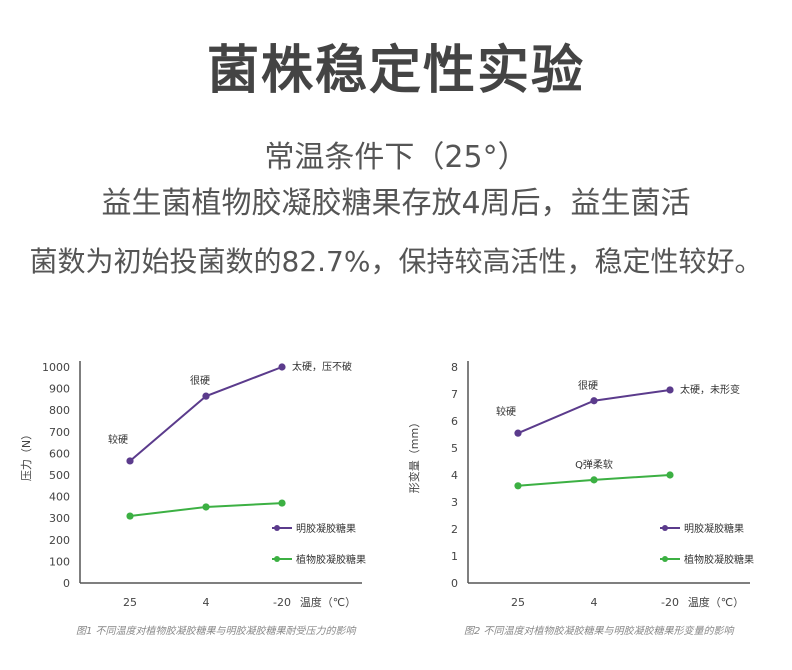 The image size is (792, 670). What do you see at coordinates (59, 410) in the screenshot?
I see `chart1-y-tick-label: 800` at bounding box center [59, 410].